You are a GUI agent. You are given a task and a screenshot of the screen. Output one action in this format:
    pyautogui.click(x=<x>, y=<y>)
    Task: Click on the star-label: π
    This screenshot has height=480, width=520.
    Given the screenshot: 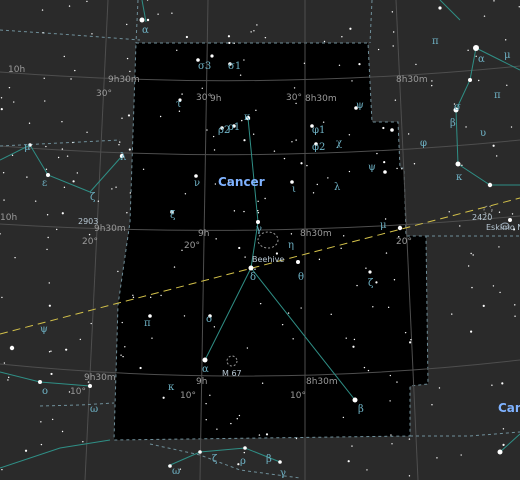 What is the action you would take?
    pyautogui.click(x=435, y=41)
    